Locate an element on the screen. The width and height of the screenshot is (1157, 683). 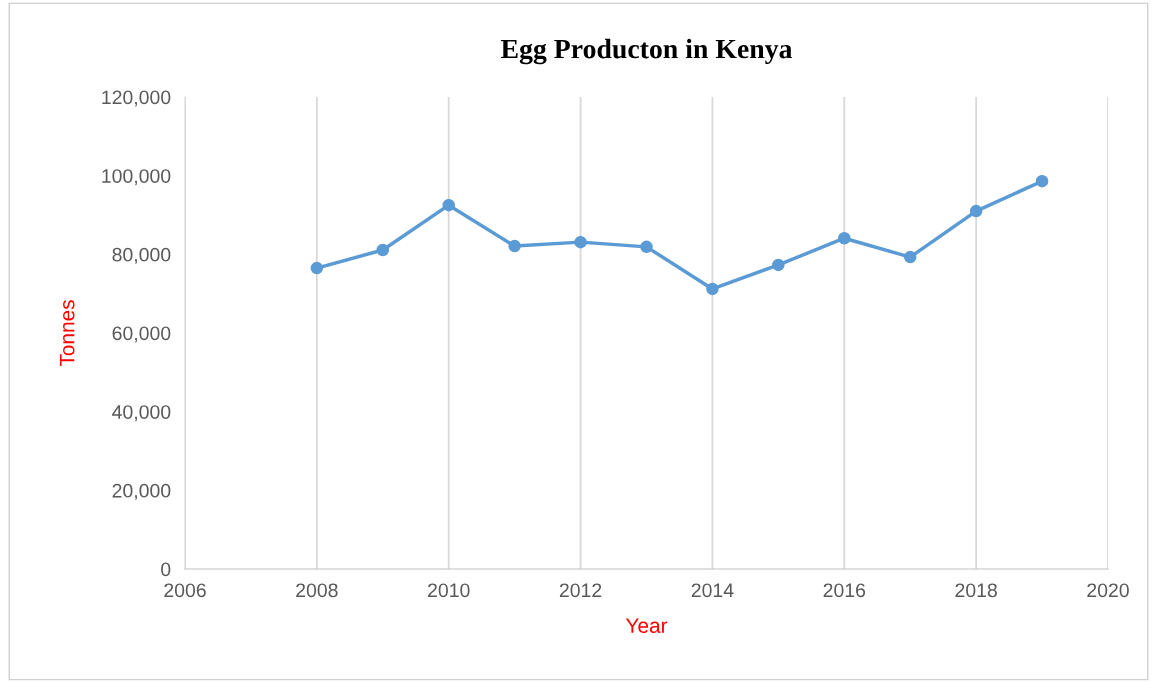
y-tick-label: 80,000 is located at coordinates (141, 255).